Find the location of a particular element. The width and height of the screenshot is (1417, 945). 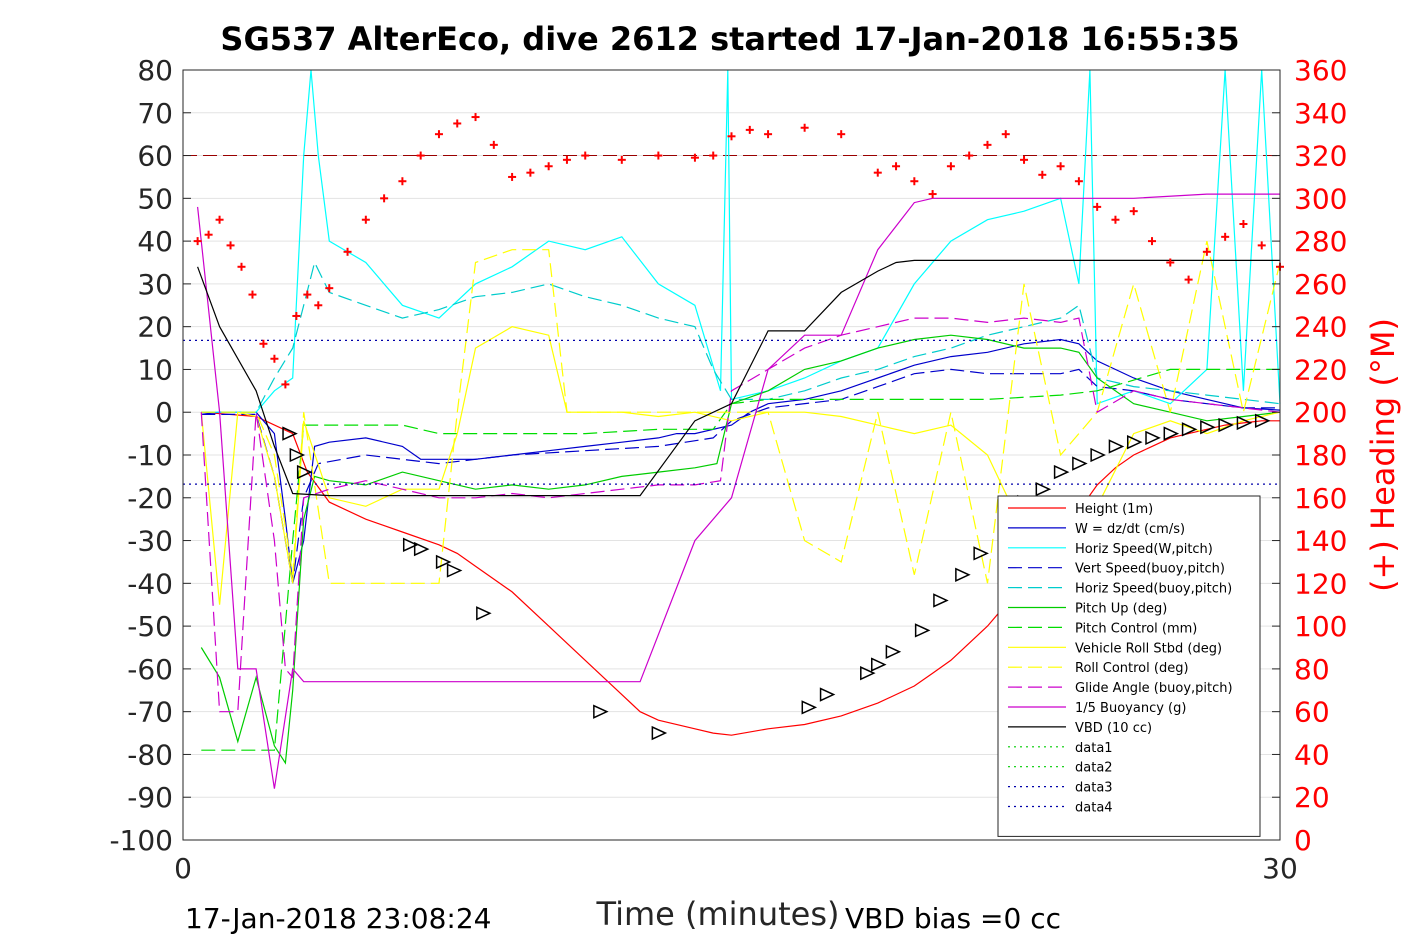

legend-label: Pitch Control (mm) is located at coordinates (1136, 628).